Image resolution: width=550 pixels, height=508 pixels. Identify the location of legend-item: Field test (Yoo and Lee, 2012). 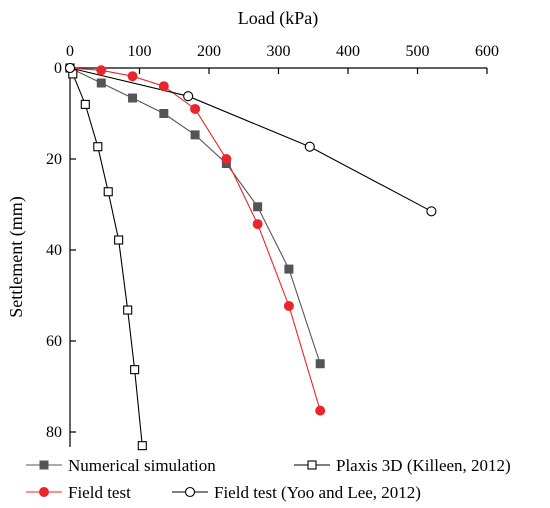
(296, 492).